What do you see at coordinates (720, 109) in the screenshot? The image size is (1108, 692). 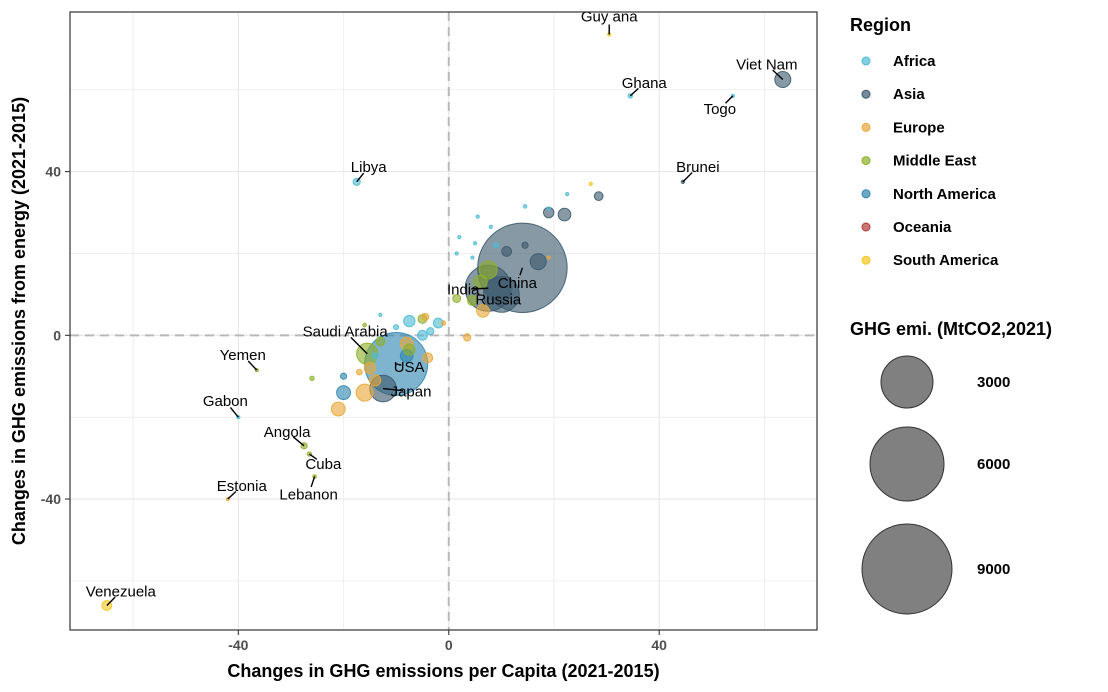 I see `annotation-label: Togo` at bounding box center [720, 109].